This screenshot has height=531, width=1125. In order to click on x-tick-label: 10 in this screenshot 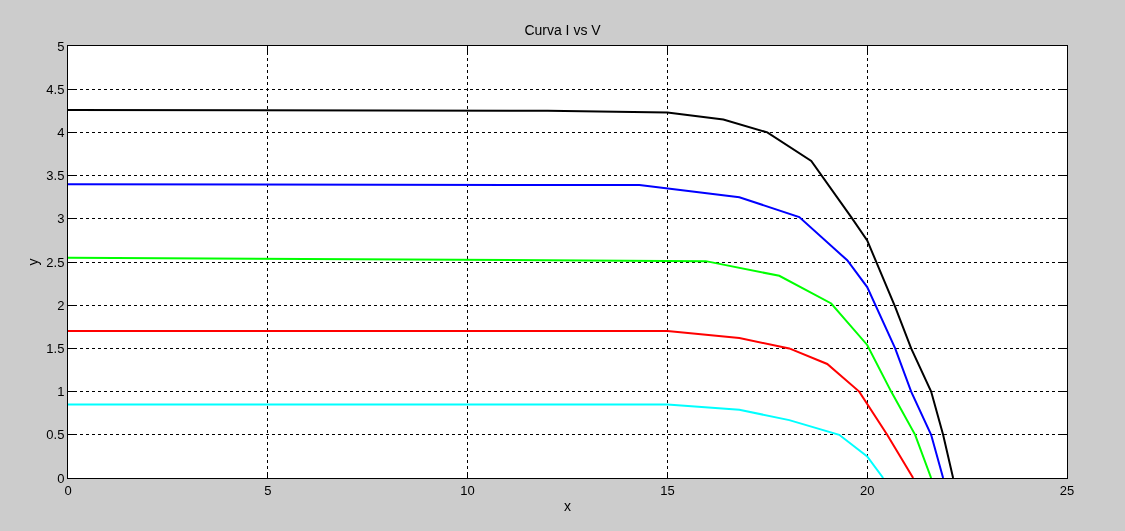, I will do `click(467, 490)`.